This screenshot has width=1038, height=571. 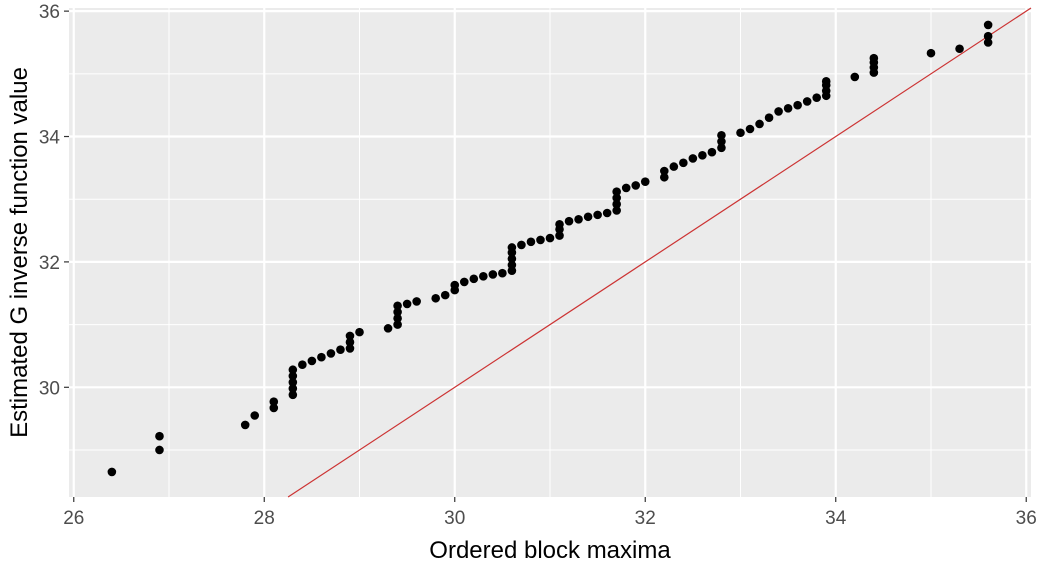 I want to click on x-tick-label: 34, so click(x=836, y=518).